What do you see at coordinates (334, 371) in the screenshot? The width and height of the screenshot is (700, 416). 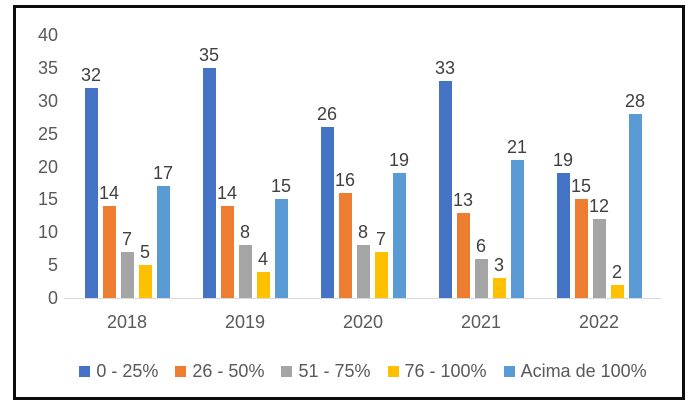 I see `legend-label: 51 - 75%` at bounding box center [334, 371].